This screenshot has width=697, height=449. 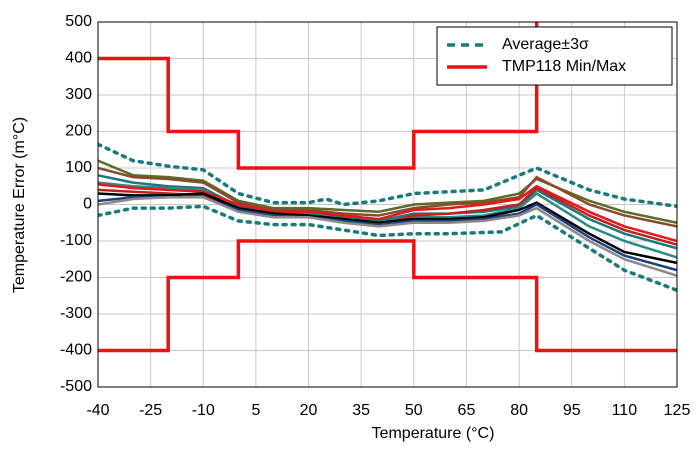 What do you see at coordinates (78, 21) in the screenshot?
I see `y-tick-label: 500` at bounding box center [78, 21].